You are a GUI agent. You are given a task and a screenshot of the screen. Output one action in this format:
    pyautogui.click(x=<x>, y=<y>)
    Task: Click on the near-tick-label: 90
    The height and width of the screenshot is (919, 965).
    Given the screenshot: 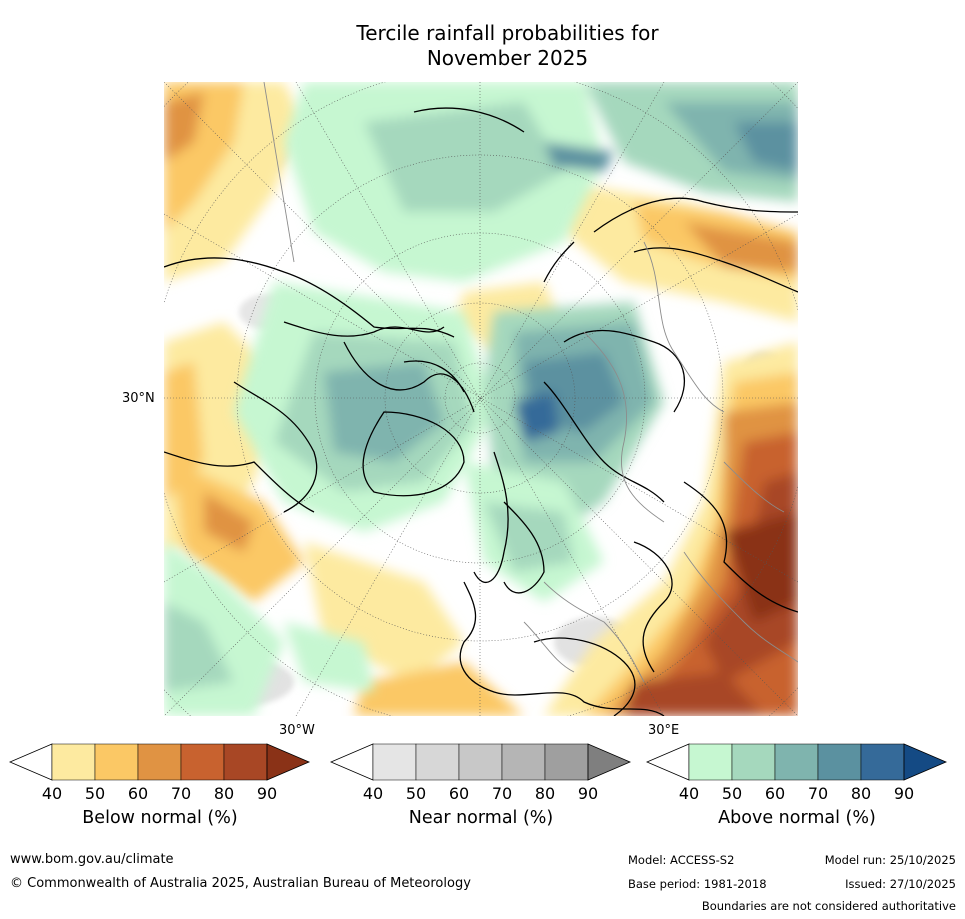 What is the action you would take?
    pyautogui.click(x=588, y=793)
    